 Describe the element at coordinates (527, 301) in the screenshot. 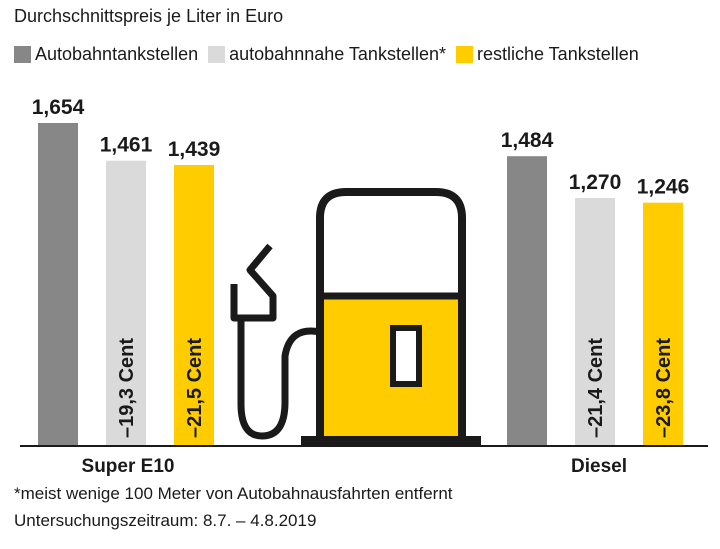

I see `bar-diesel-autobahn` at that location.